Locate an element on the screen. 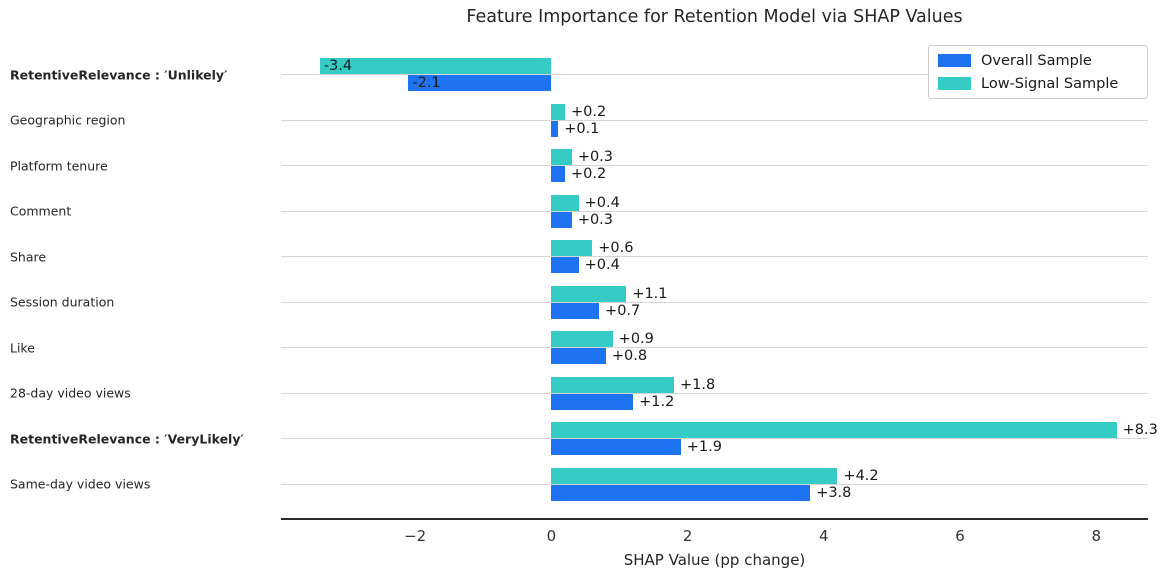  category-label: 28-day video views is located at coordinates (70, 393).